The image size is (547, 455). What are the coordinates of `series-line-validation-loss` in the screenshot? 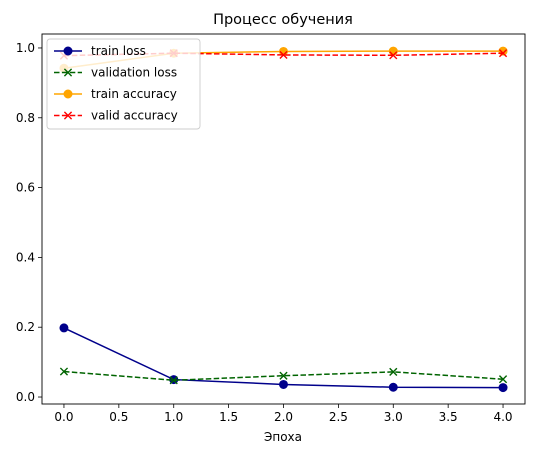 It's located at (283, 376).